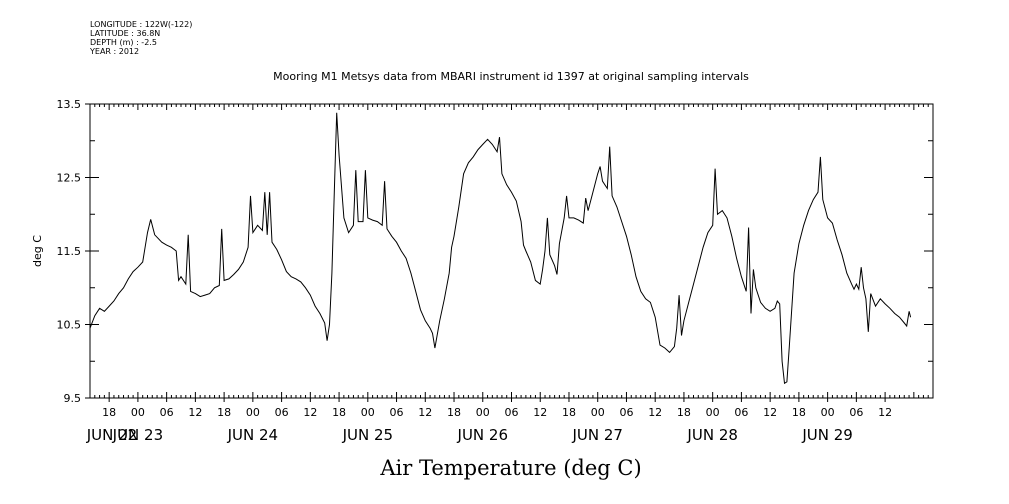 The height and width of the screenshot is (504, 1009). Describe the element at coordinates (367, 435) in the screenshot. I see `x-day-label: JUN 25` at that location.